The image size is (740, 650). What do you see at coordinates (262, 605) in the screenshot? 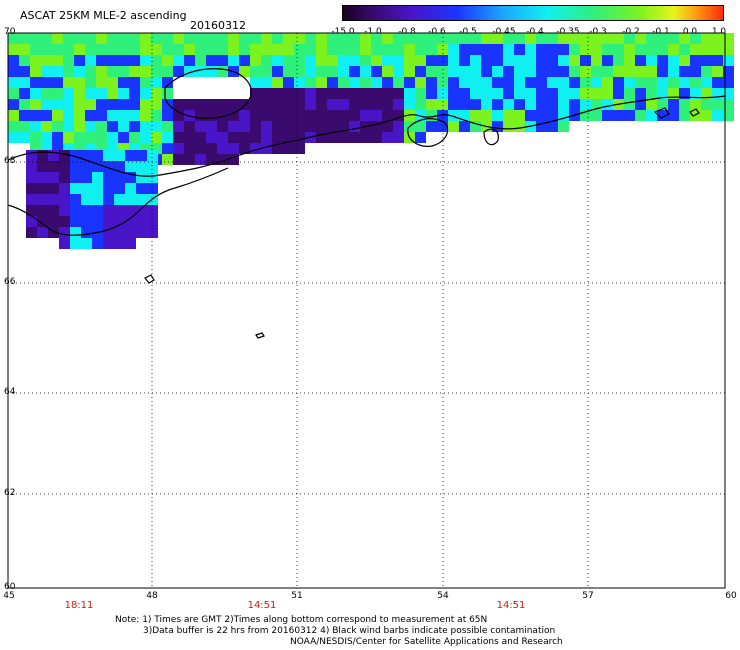
I see `pass-time: 14:51` at bounding box center [262, 605].